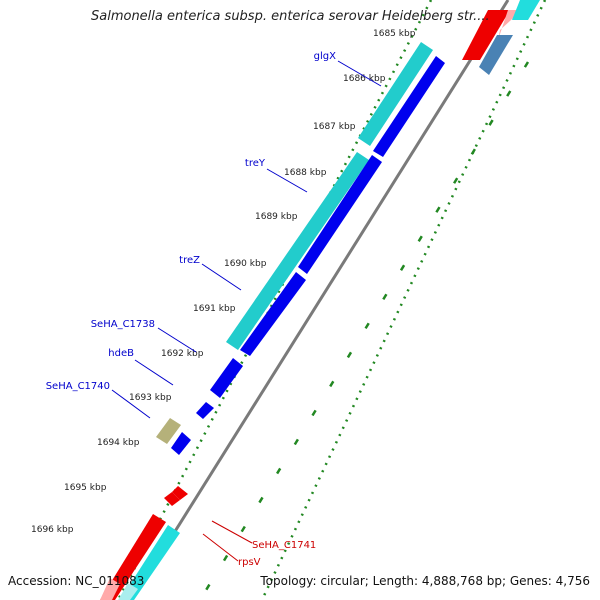 The height and width of the screenshot is (600, 600). What do you see at coordinates (150, 398) in the screenshot?
I see `kbp-tick-label: 1693 kbp` at bounding box center [150, 398].